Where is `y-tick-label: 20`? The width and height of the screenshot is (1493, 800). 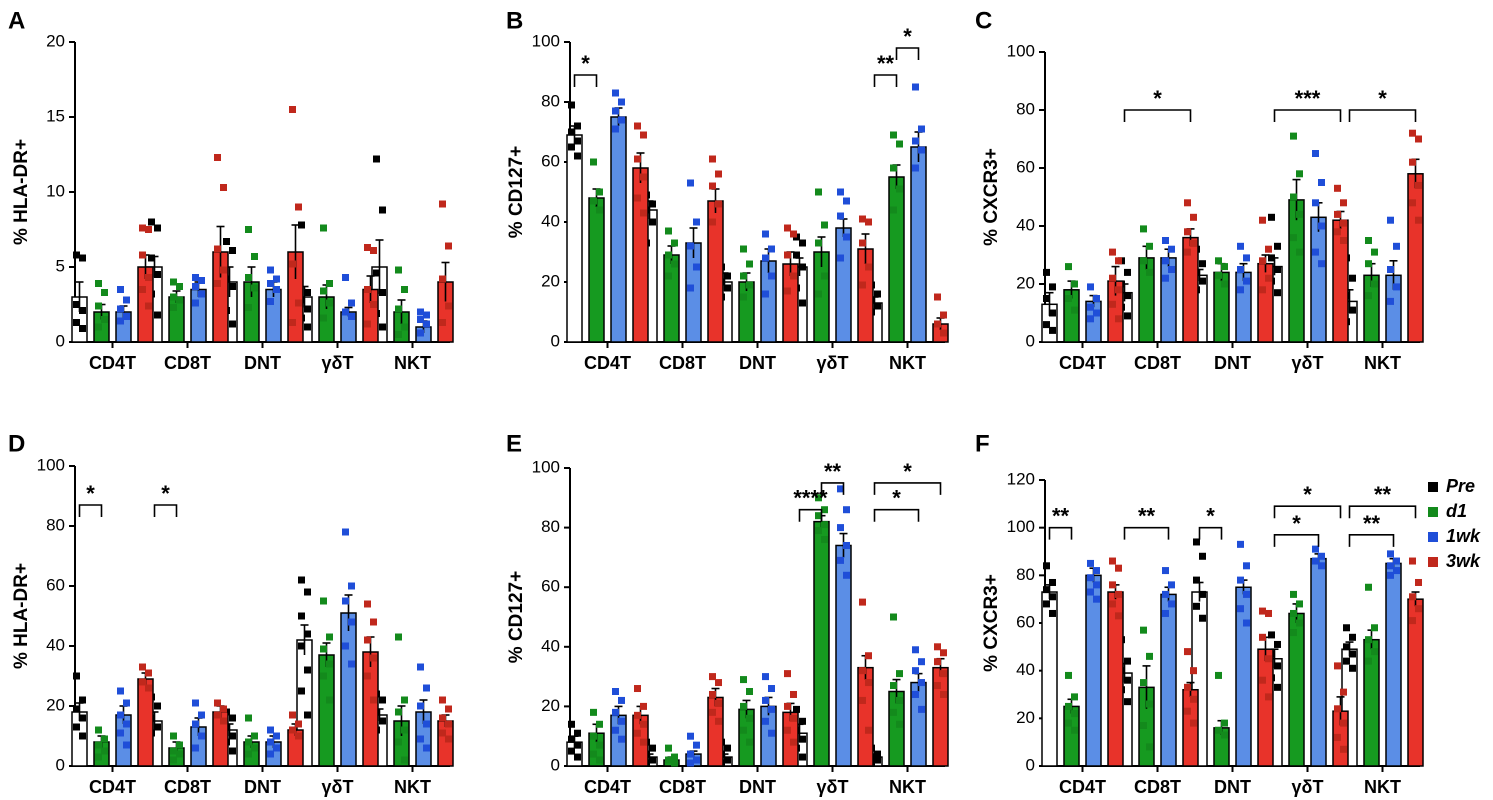 y-tick-label: 20 is located at coordinates (1025, 282).